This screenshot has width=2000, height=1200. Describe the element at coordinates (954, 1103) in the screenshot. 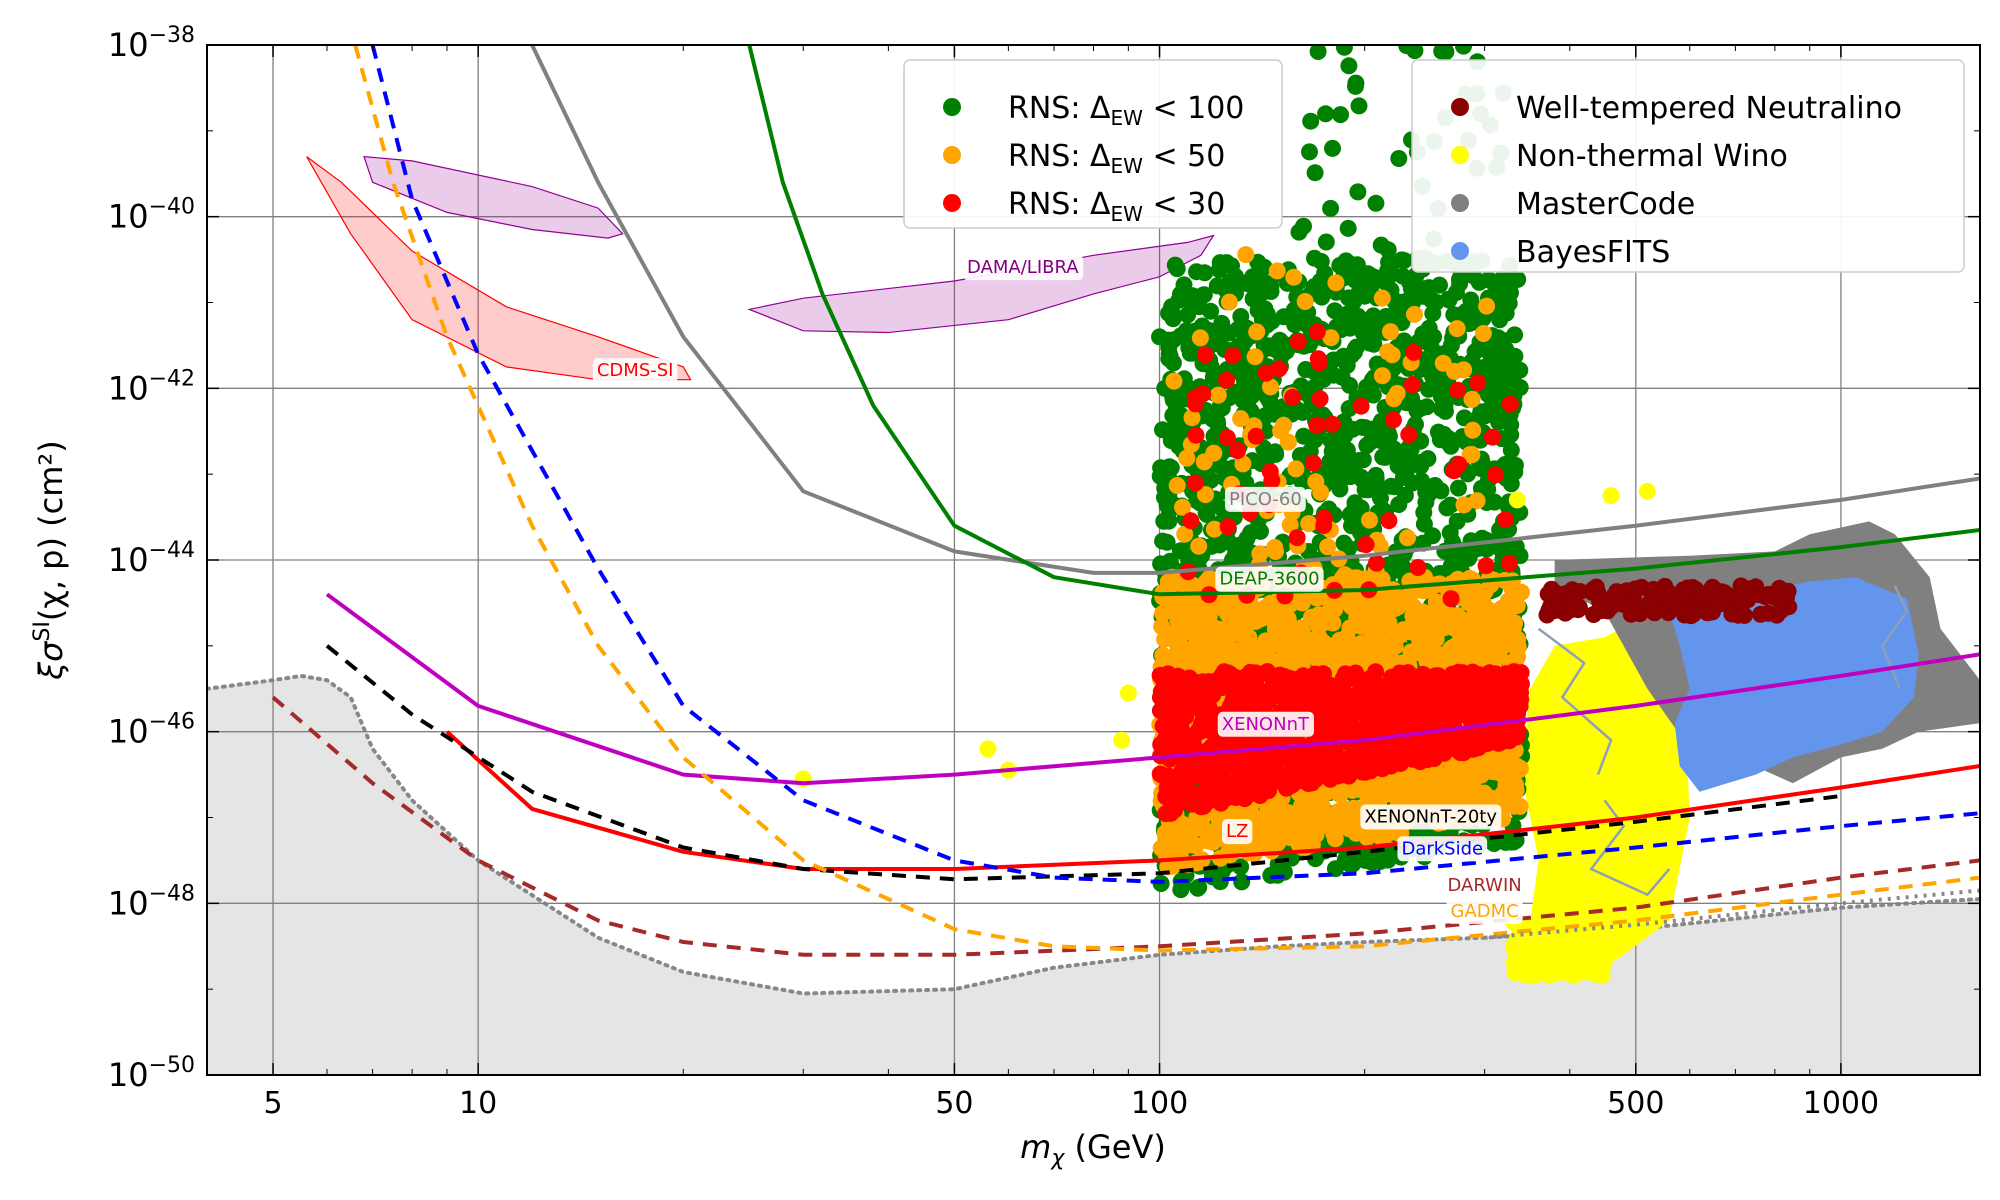

I see `x-tick-label: 50` at that location.